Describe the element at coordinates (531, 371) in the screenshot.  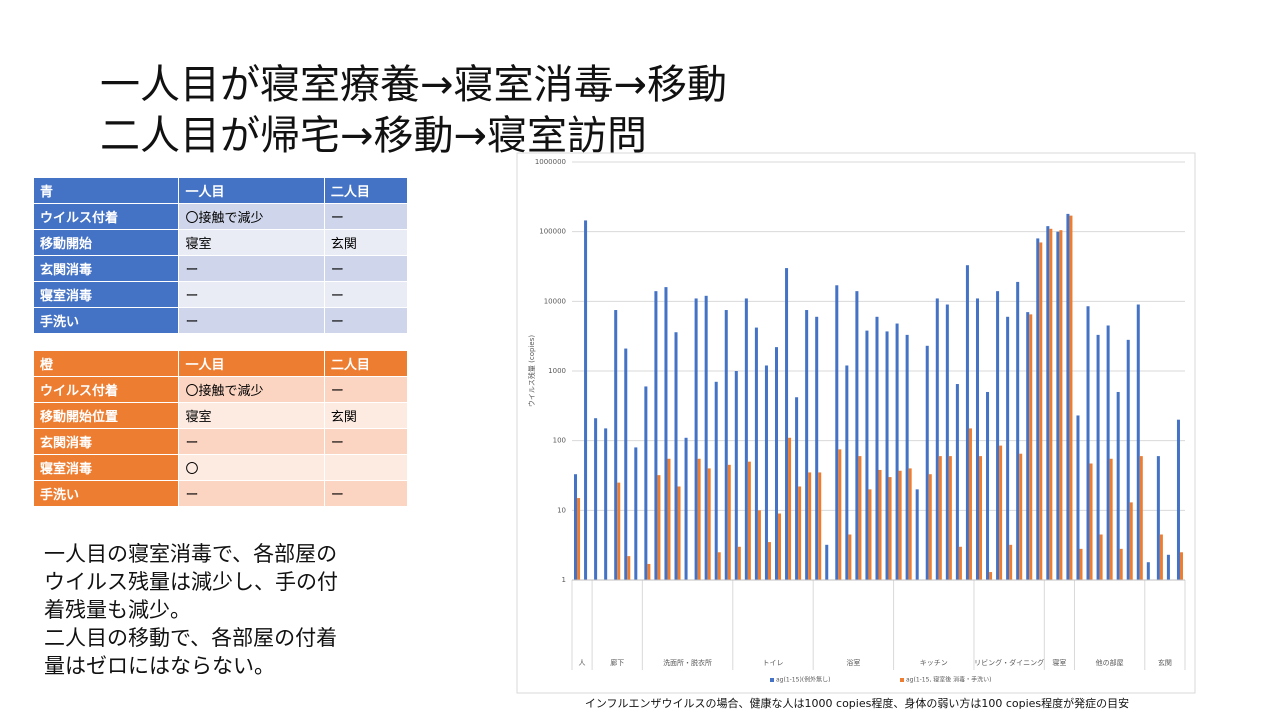
I see `y-axis-label: ウイルス残量 (copies)` at that location.